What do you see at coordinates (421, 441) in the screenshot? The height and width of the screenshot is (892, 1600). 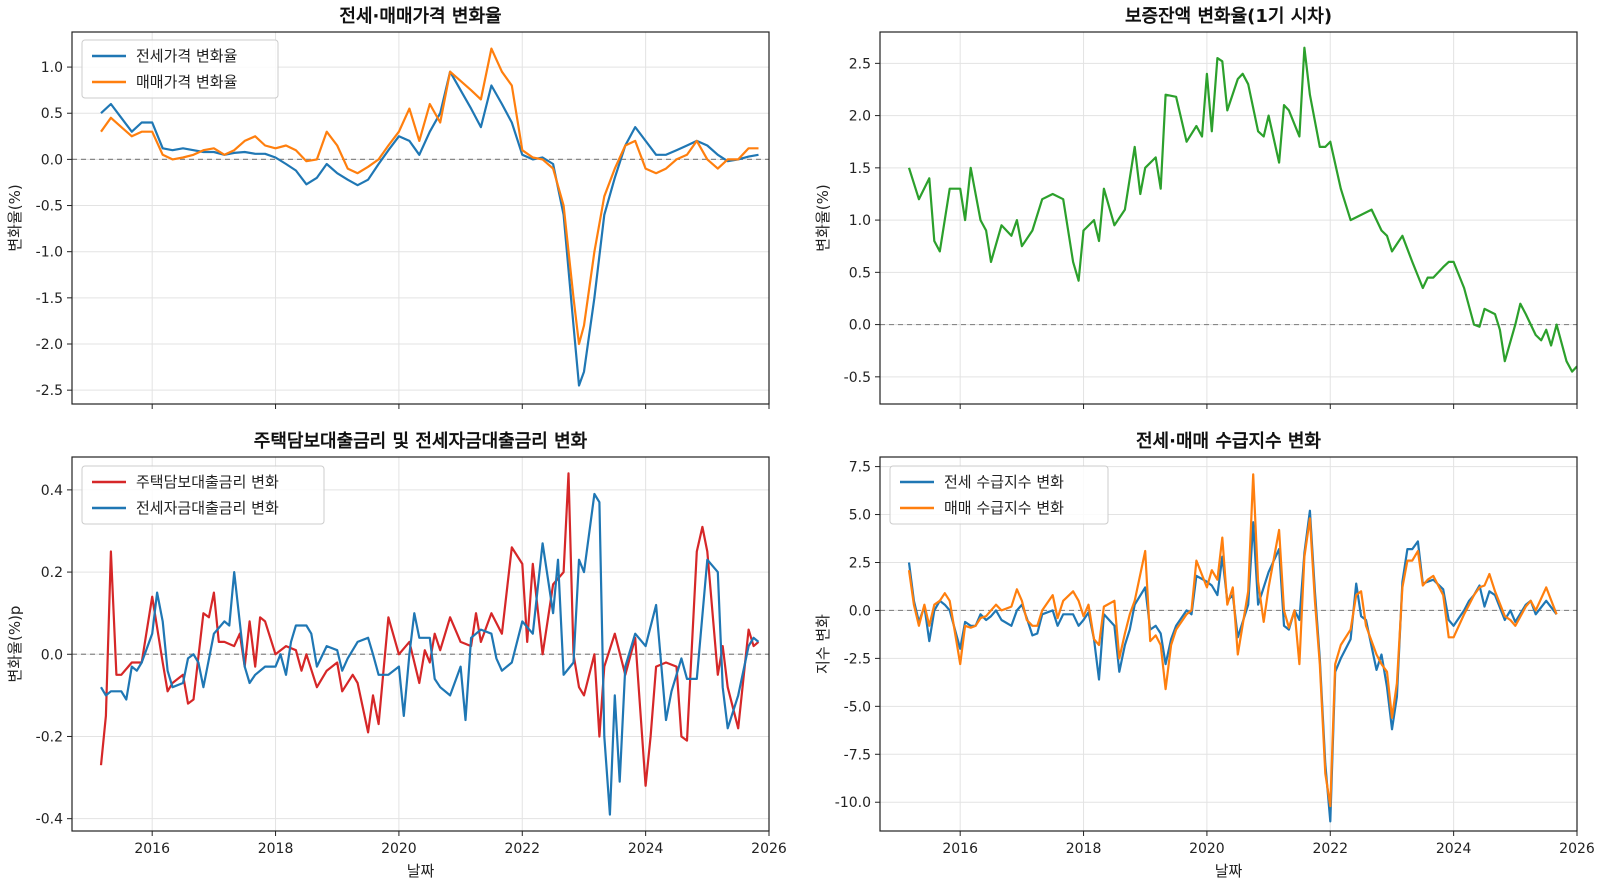 I see `chart-title: 주택담보대출금리 및 전세자금대출금리 변화` at bounding box center [421, 441].